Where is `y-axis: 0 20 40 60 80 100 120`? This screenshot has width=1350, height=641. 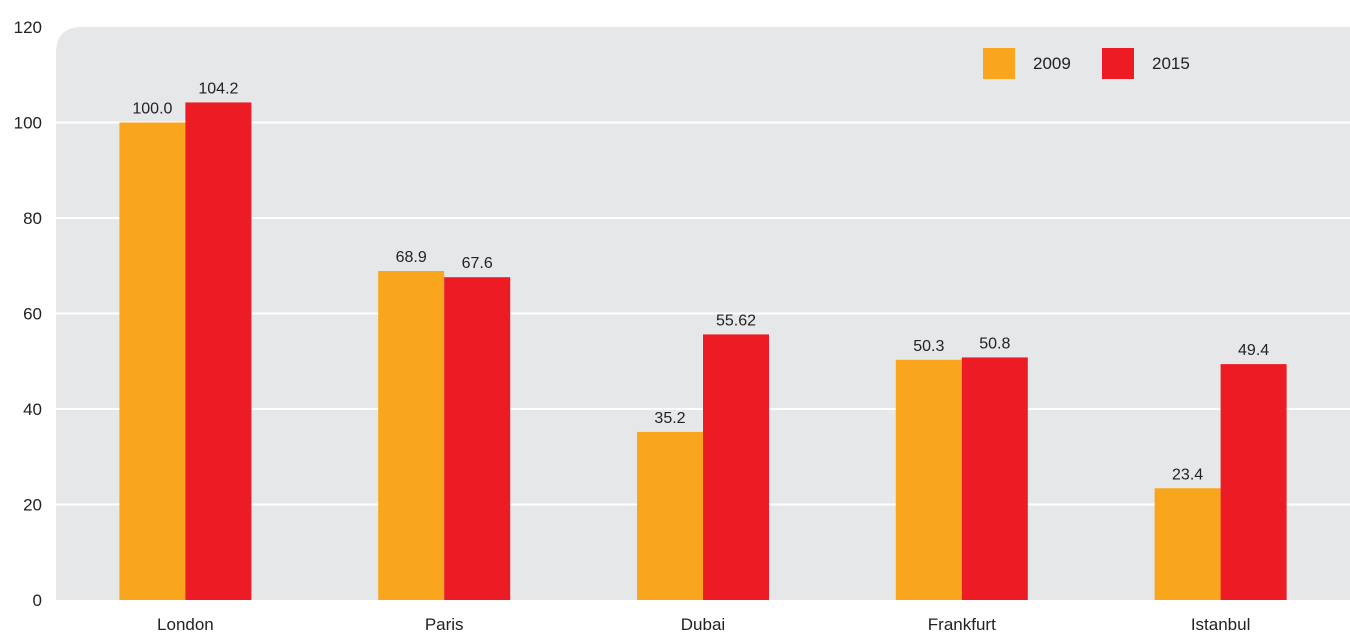 y-axis: 0 20 40 60 80 100 120 is located at coordinates (28, 314).